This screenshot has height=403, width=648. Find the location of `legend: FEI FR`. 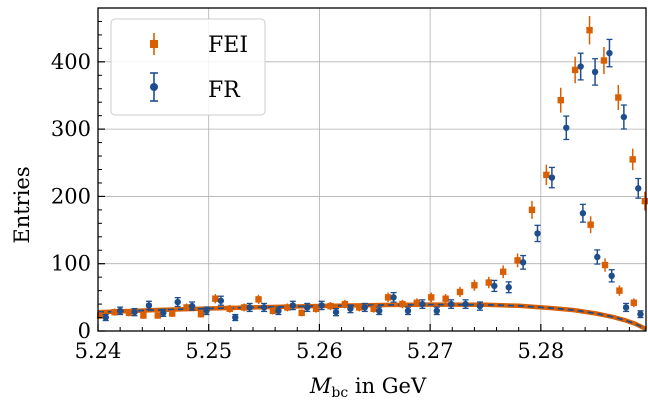

legend: FEI FR is located at coordinates (188, 67).